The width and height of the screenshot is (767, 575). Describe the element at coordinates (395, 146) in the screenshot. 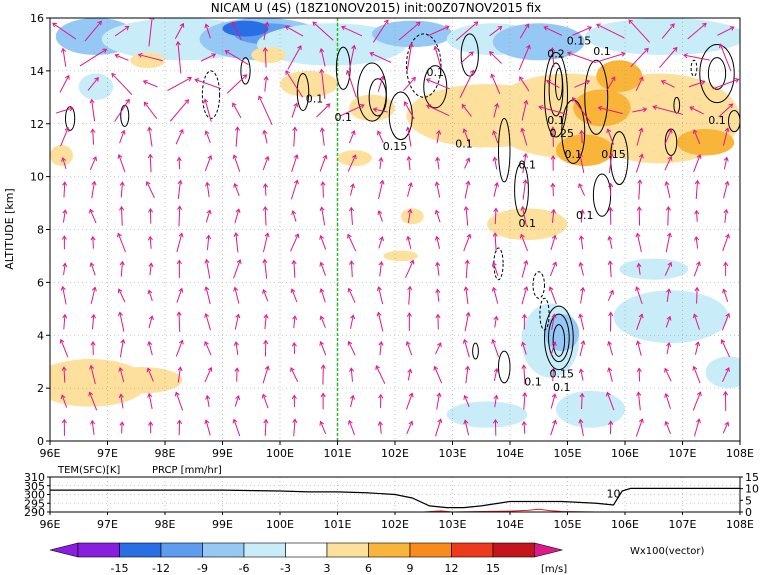

I see `contour-label: 0.15` at that location.